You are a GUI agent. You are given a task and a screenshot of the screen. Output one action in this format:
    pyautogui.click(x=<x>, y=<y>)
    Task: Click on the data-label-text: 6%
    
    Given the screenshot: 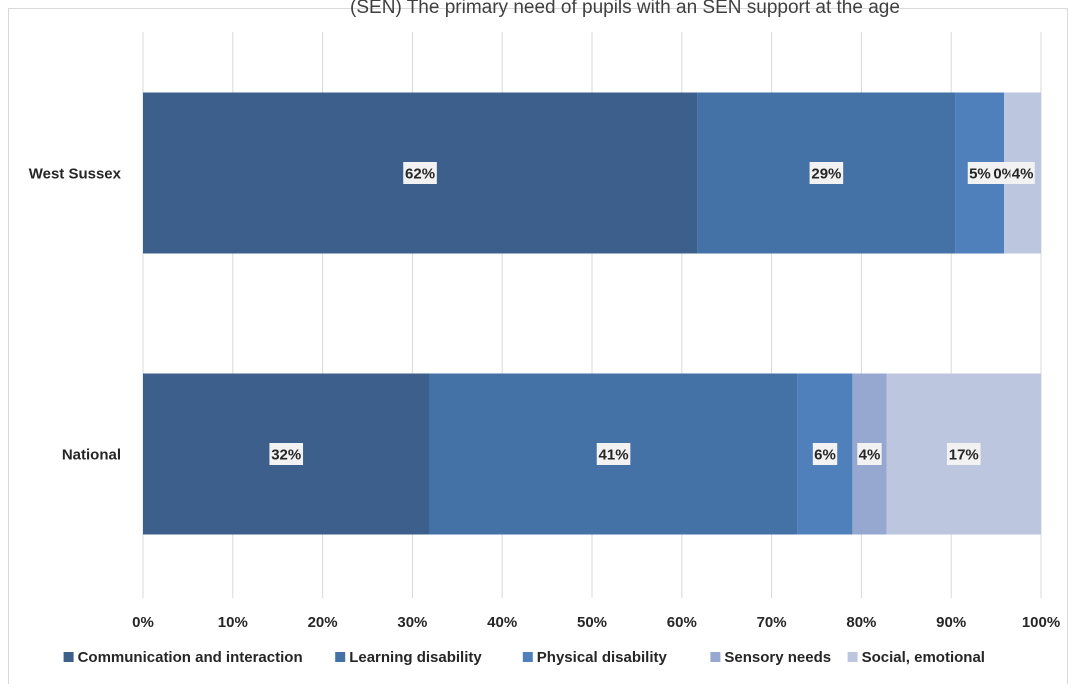 What is the action you would take?
    pyautogui.click(x=825, y=455)
    